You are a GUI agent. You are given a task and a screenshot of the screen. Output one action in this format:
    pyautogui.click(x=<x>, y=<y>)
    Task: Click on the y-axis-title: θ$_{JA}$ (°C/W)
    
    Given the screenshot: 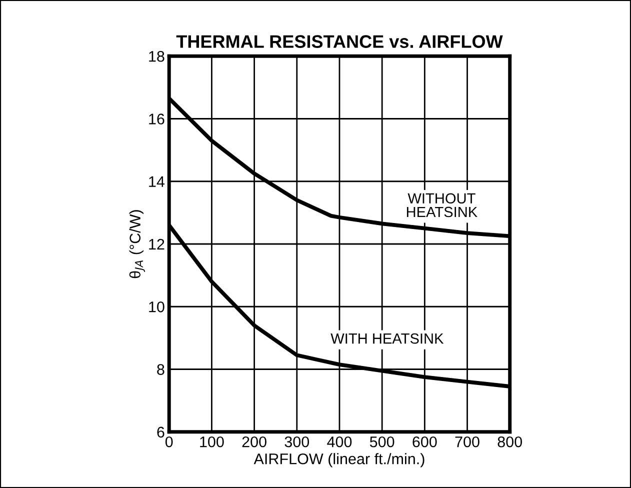 What is the action you would take?
    pyautogui.click(x=137, y=244)
    